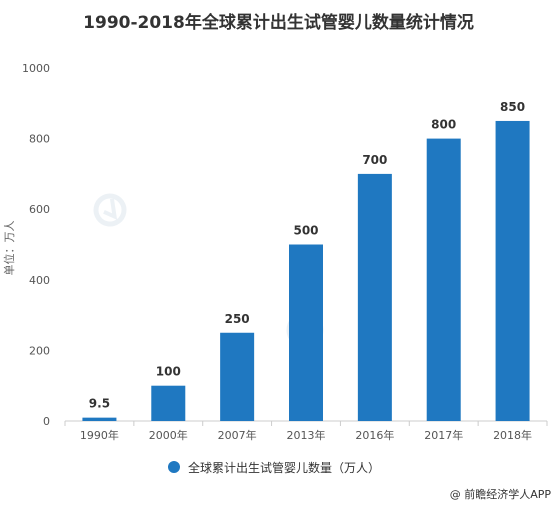 The image size is (557, 508). Describe the element at coordinates (284, 467) in the screenshot. I see `legend-label: 全球累计出生试管婴儿数量（万人）` at that location.